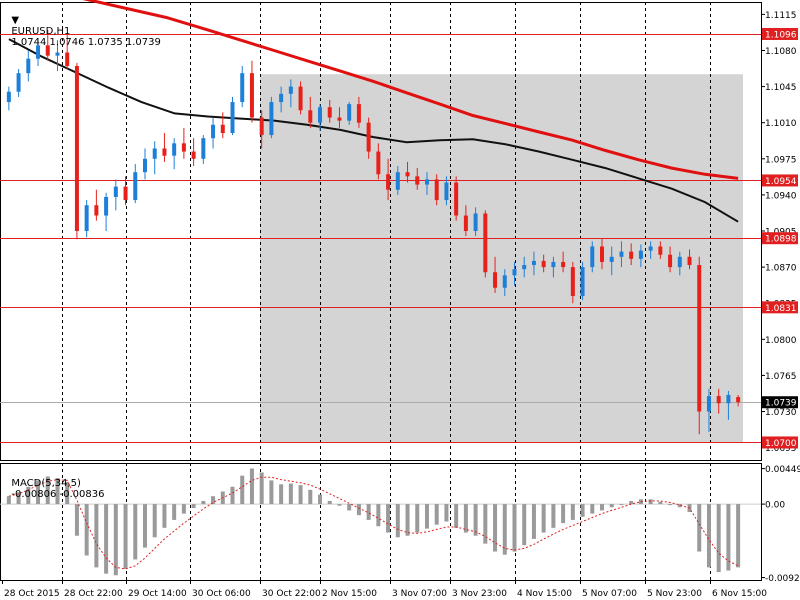 The height and width of the screenshot is (600, 800). I want to click on macd-signal-line, so click(373, 523).